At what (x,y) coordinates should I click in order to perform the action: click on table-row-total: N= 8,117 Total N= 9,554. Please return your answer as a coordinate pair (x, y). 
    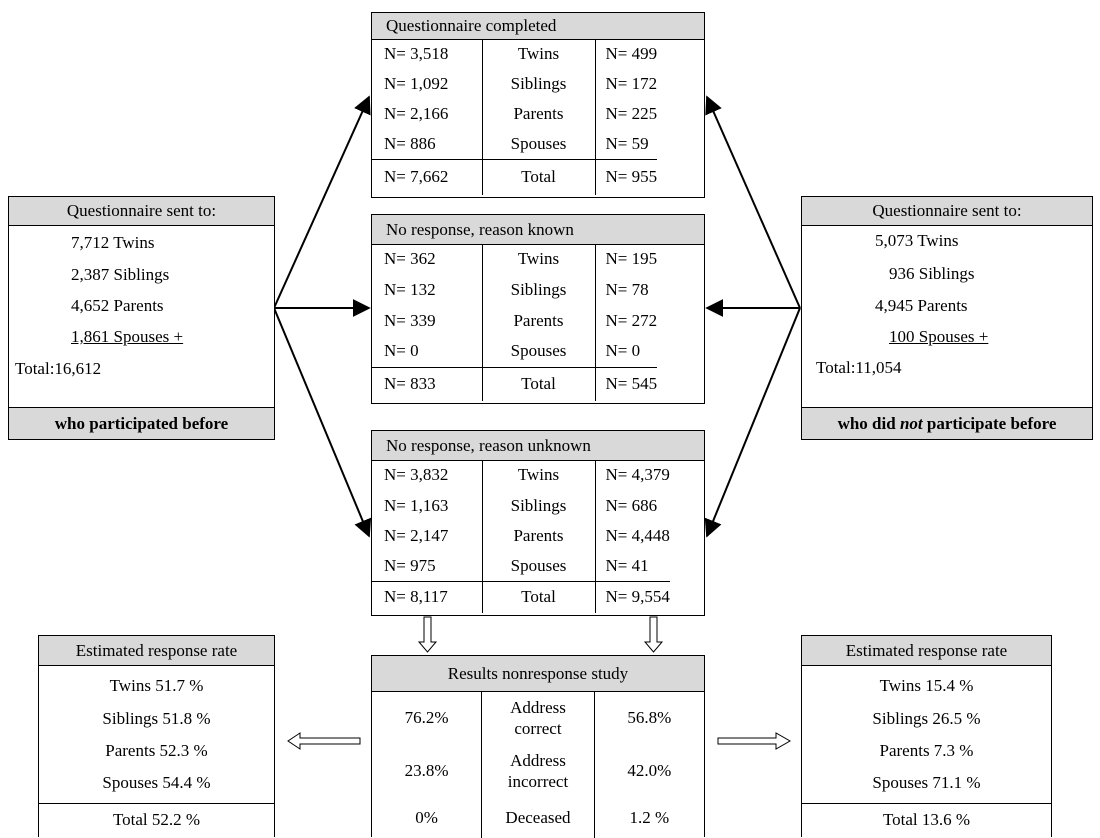
    Looking at the image, I should click on (521, 596).